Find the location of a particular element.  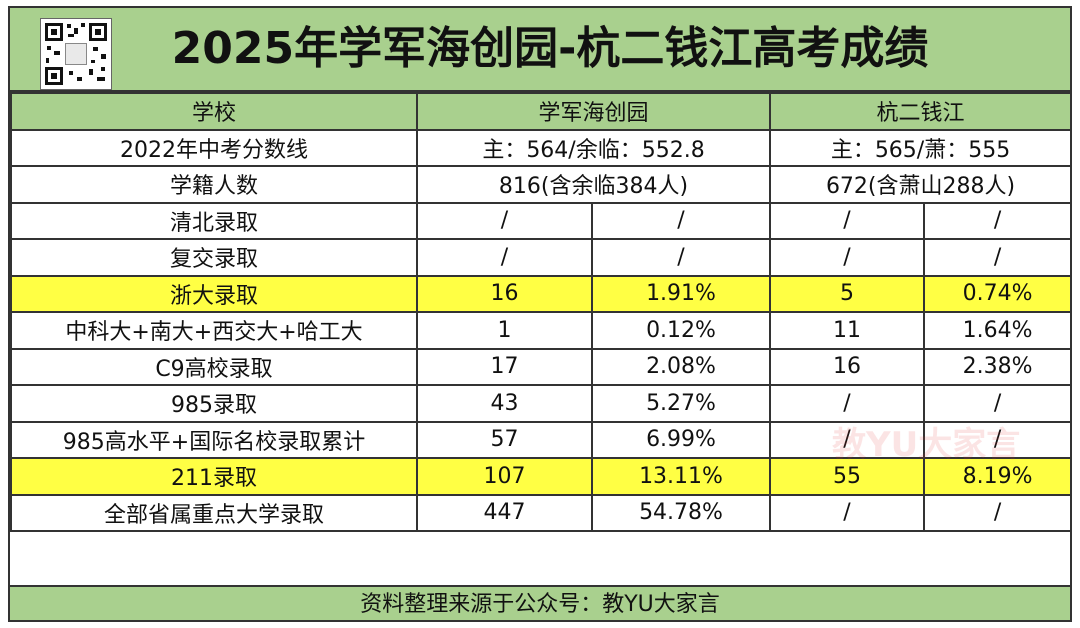

school-b-count: 11 is located at coordinates (847, 330).